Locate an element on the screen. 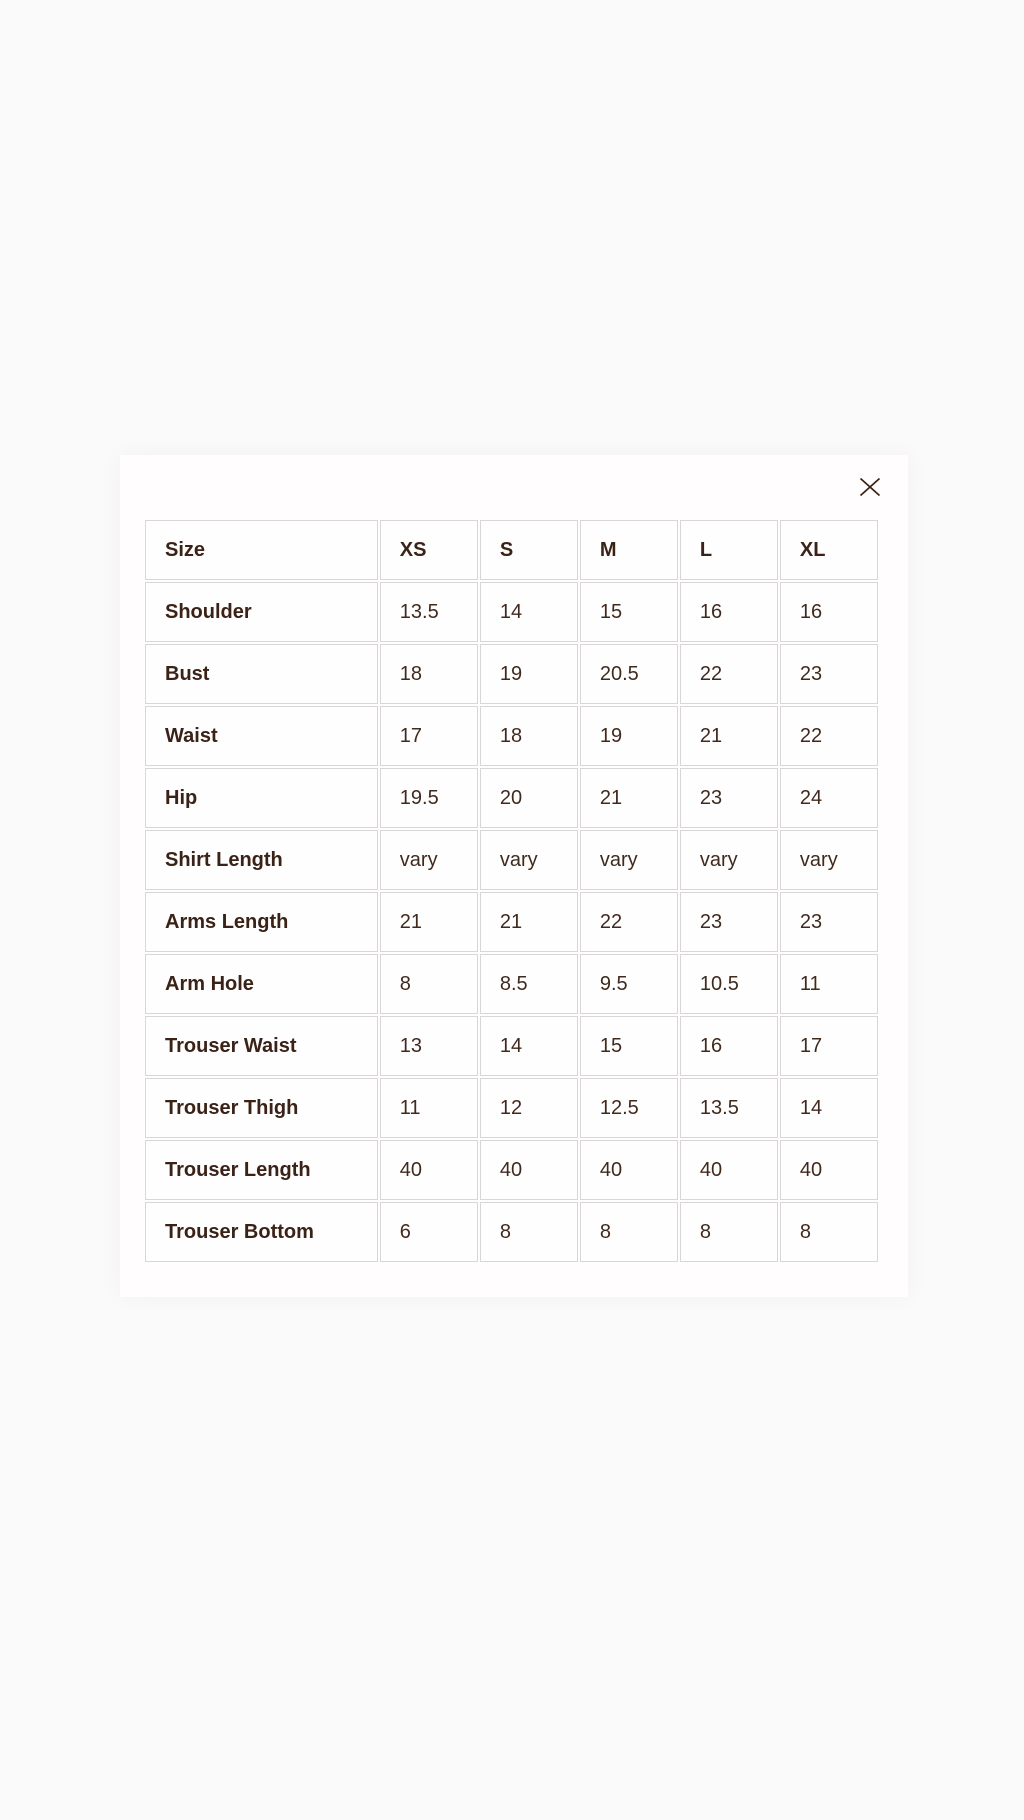 The image size is (1024, 1820). row-label: Shoulder is located at coordinates (261, 612).